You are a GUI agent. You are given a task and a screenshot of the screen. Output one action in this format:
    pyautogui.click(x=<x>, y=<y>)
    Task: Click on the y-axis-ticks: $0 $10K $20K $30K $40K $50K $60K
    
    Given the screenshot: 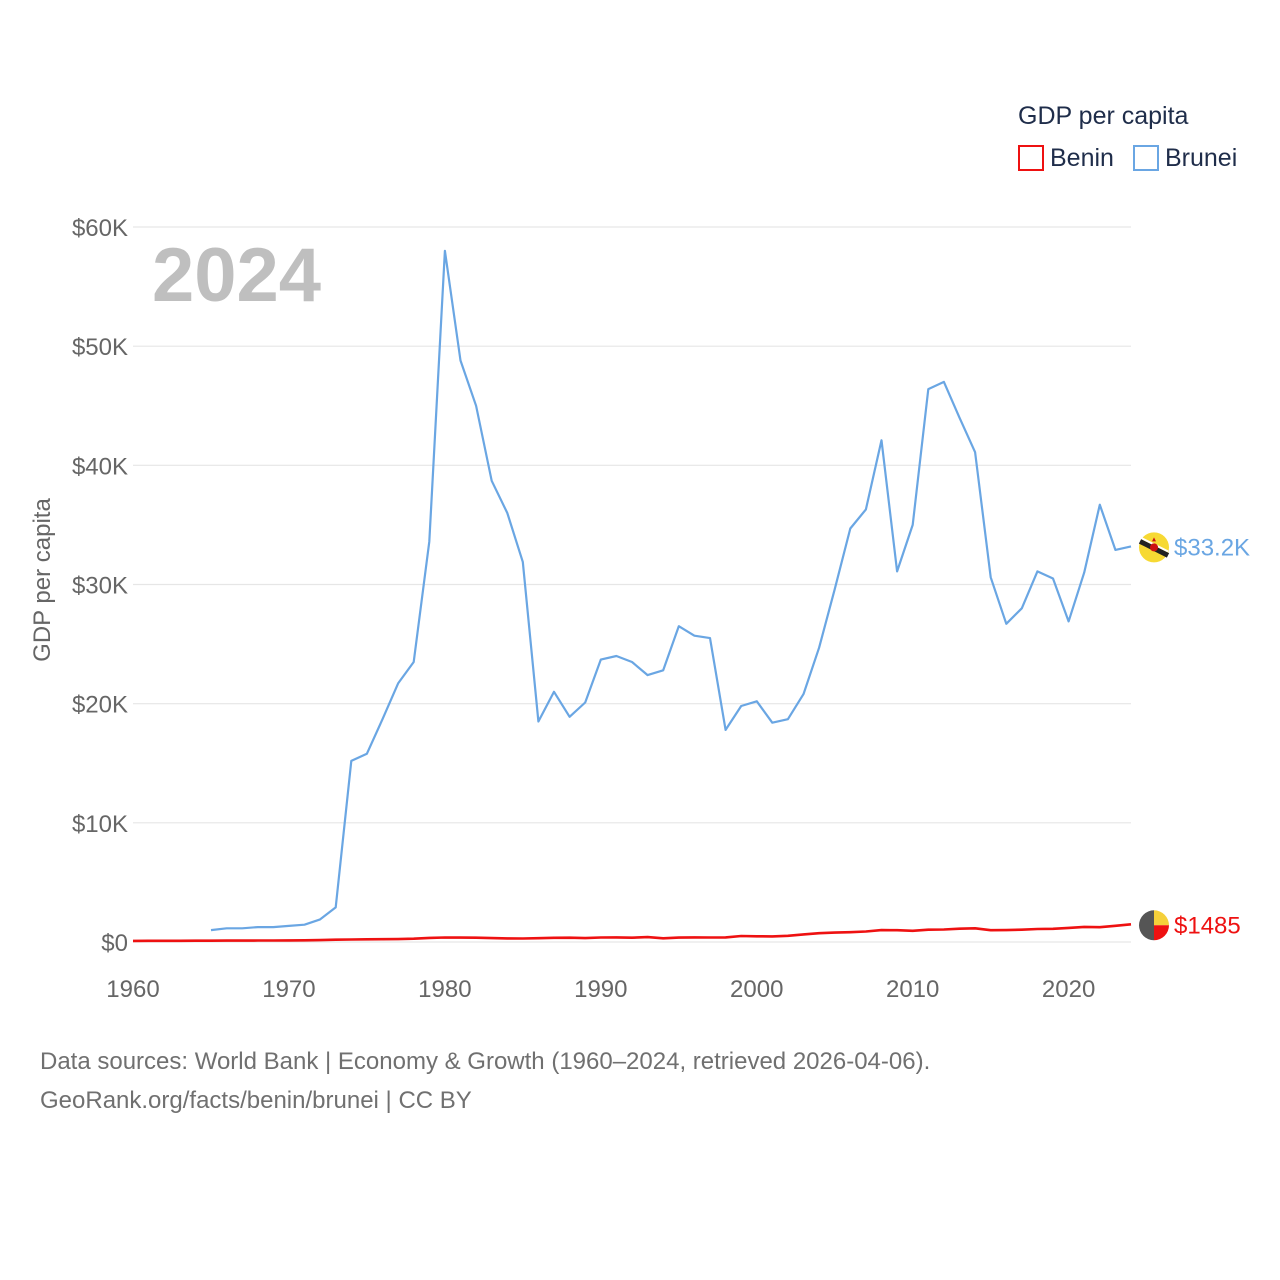 What is the action you would take?
    pyautogui.click(x=100, y=586)
    